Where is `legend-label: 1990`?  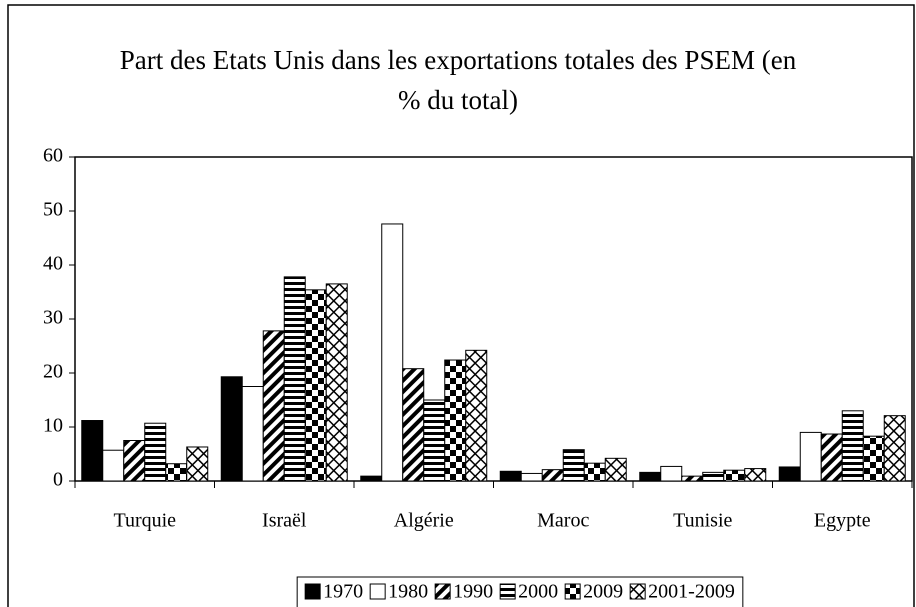 legend-label: 1990 is located at coordinates (473, 592).